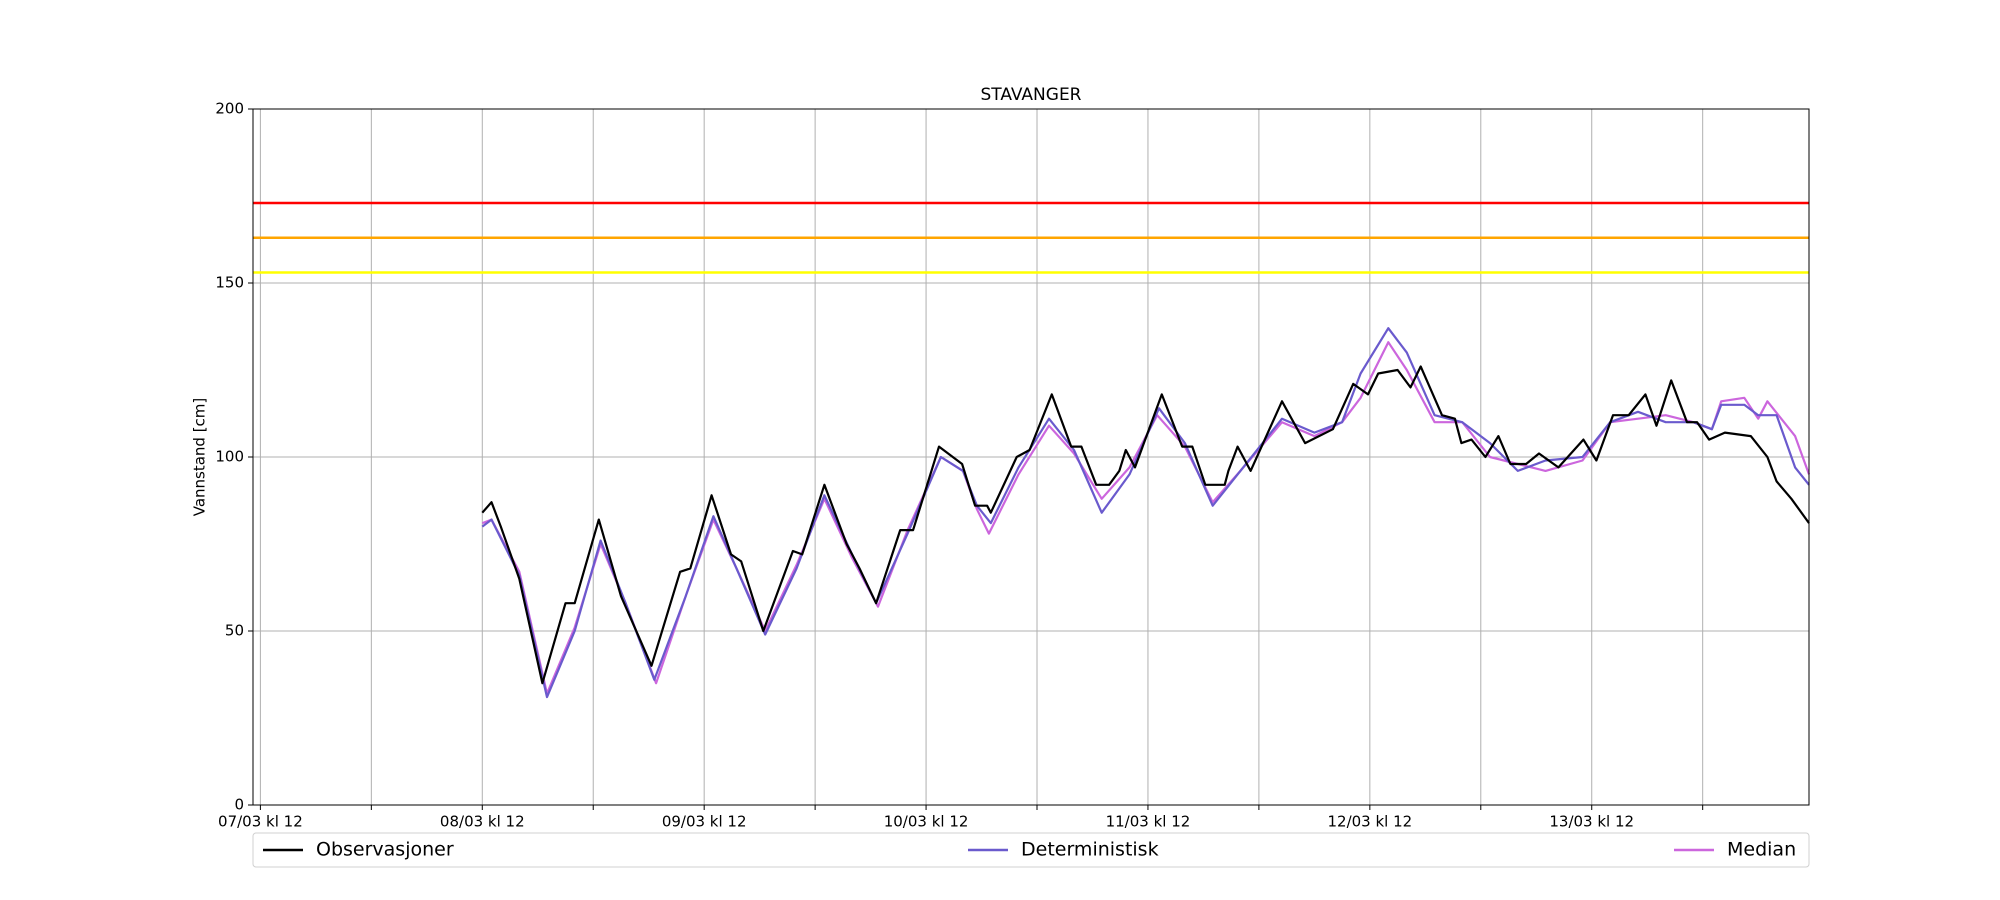  I want to click on legend-label: Median, so click(1761, 850).